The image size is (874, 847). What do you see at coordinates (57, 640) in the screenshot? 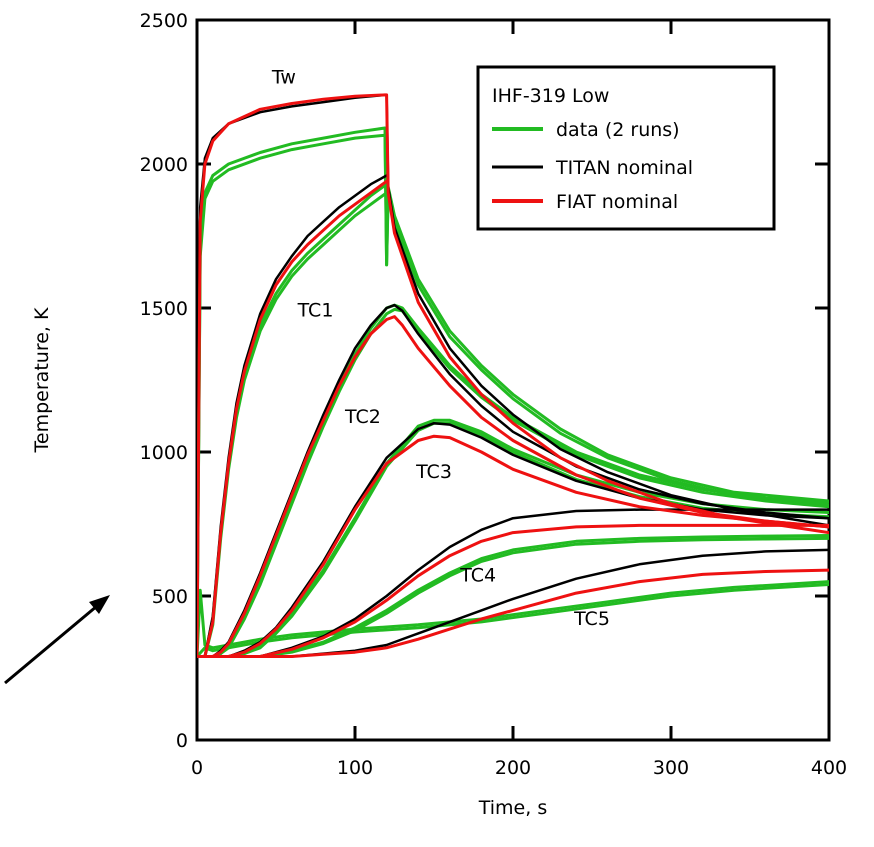
I see `annotation-arrow` at bounding box center [57, 640].